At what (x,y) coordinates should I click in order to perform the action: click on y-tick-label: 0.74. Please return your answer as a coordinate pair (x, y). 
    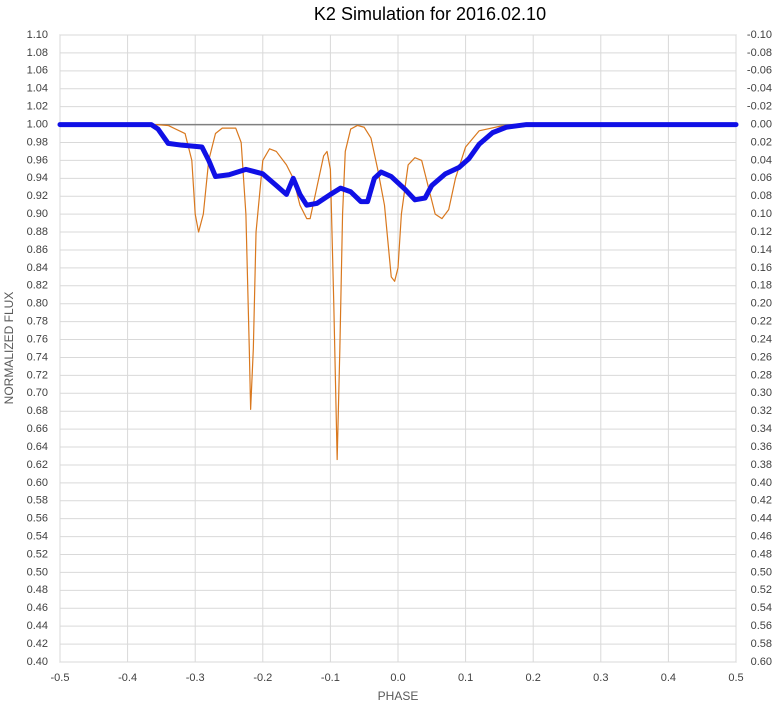
    Looking at the image, I should click on (37, 357).